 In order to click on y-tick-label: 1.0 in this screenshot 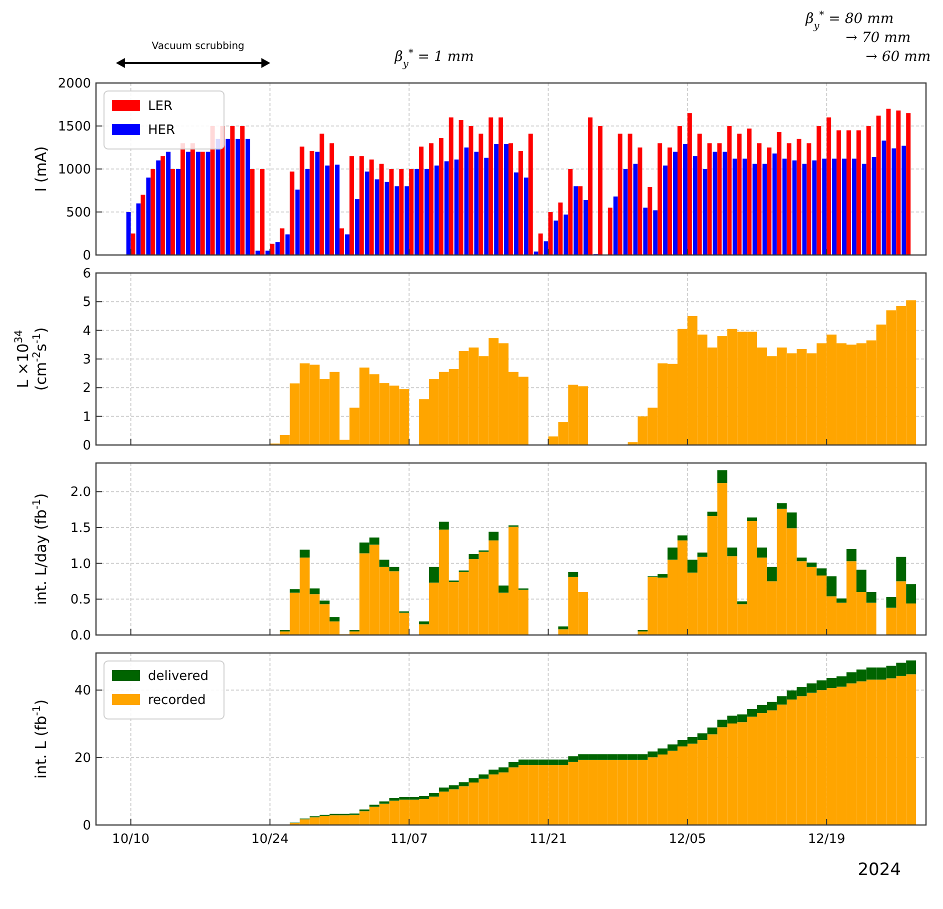, I will do `click(80, 564)`.